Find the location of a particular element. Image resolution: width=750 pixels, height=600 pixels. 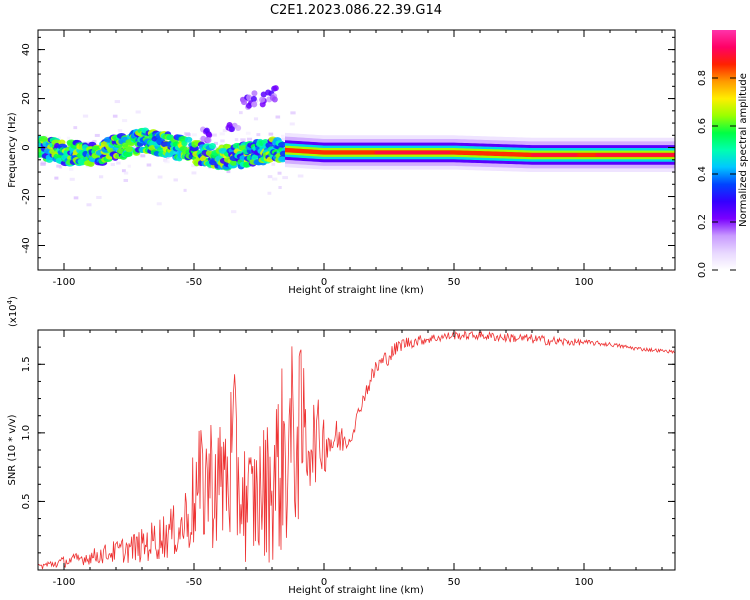

colorbar-tick-label: 0.6 is located at coordinates (702, 126).